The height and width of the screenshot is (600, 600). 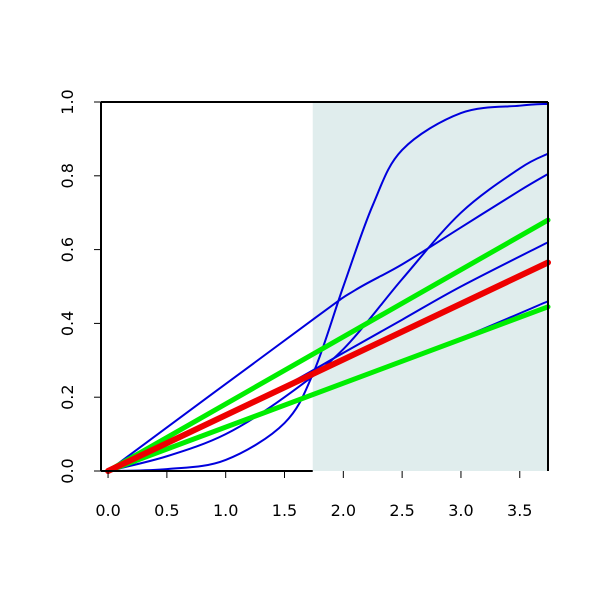 I want to click on y-tick-label: 0.8, so click(x=67, y=175).